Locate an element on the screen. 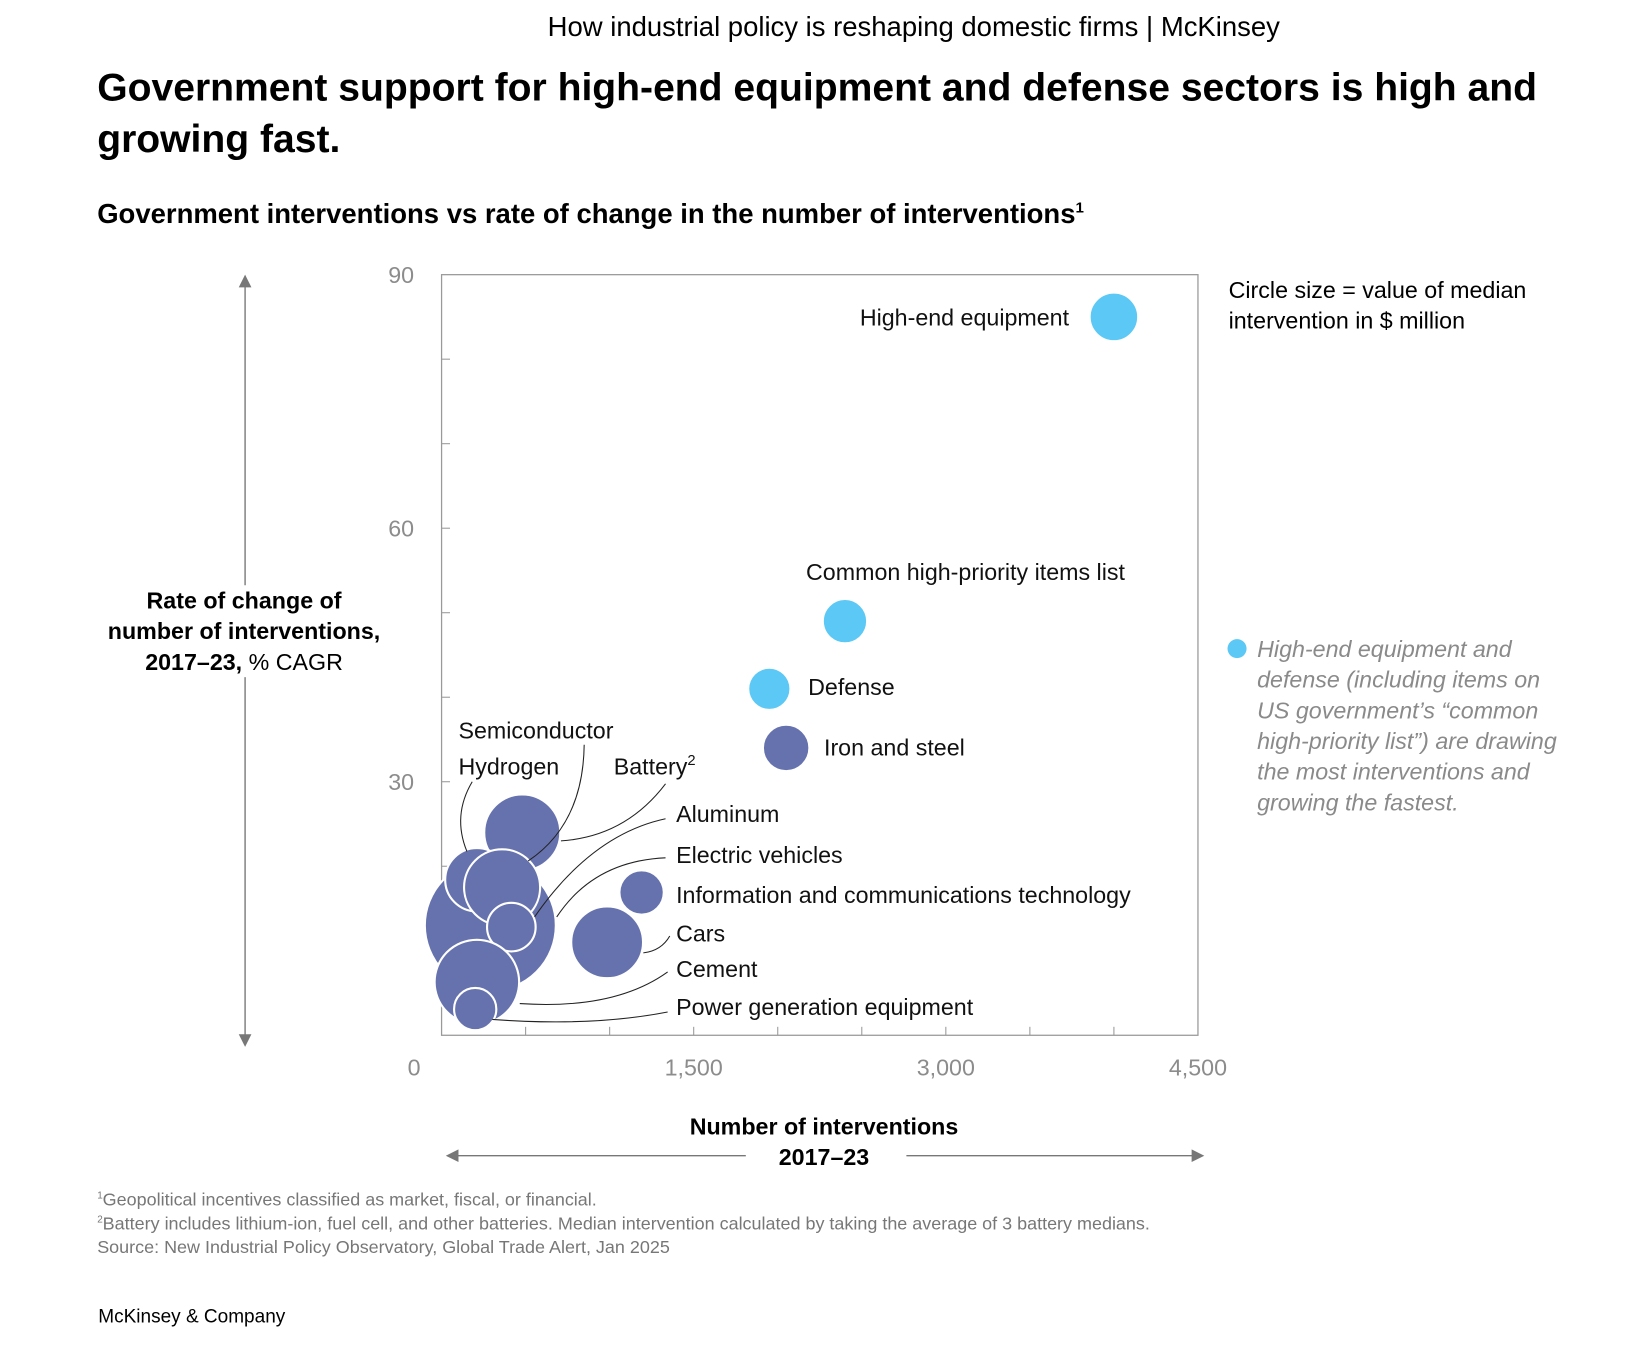  bubble-aluminum is located at coordinates (511, 927).